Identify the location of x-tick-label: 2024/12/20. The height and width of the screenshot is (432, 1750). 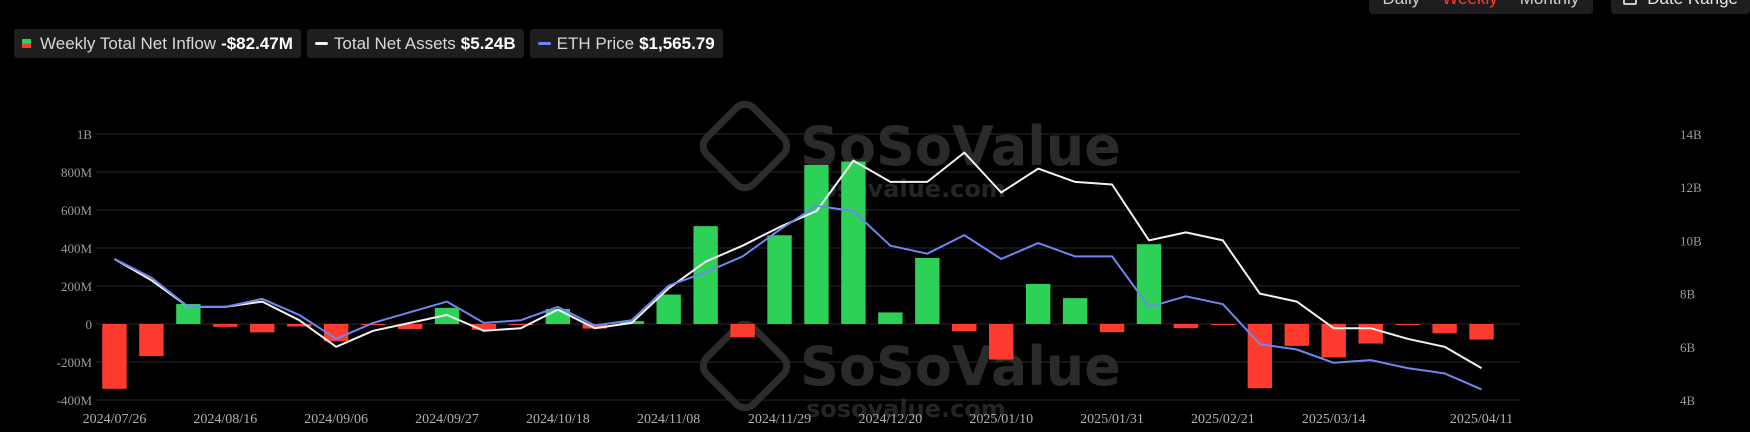
(890, 419).